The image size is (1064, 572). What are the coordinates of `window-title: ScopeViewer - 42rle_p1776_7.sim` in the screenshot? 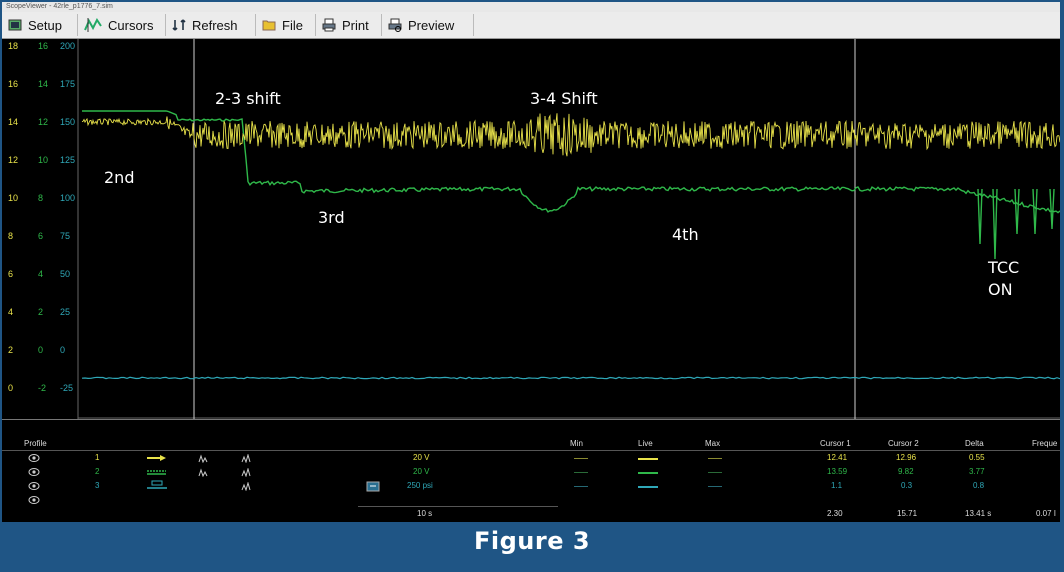 It's located at (531, 7).